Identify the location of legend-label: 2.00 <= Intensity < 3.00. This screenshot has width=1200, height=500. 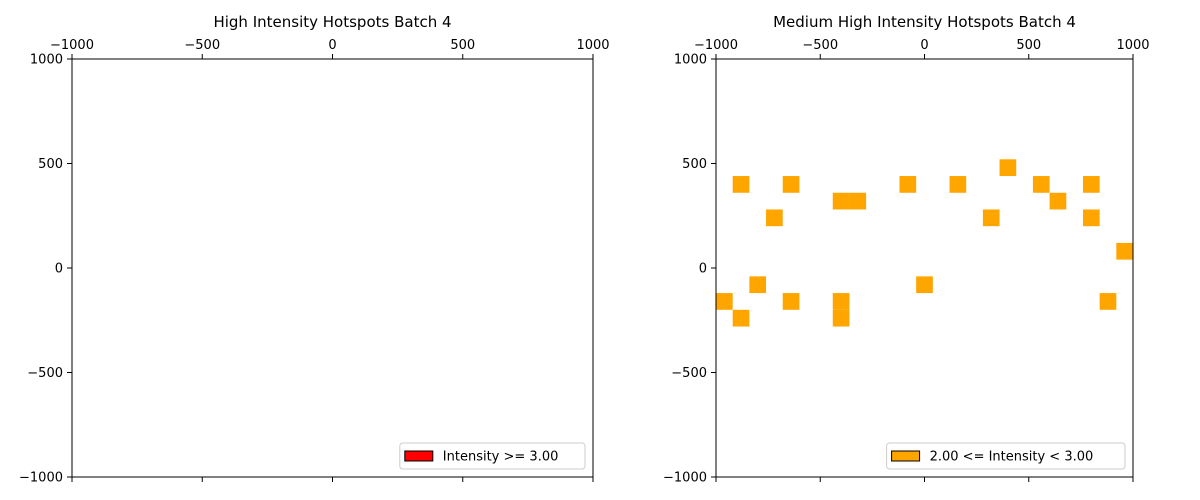
(1012, 457).